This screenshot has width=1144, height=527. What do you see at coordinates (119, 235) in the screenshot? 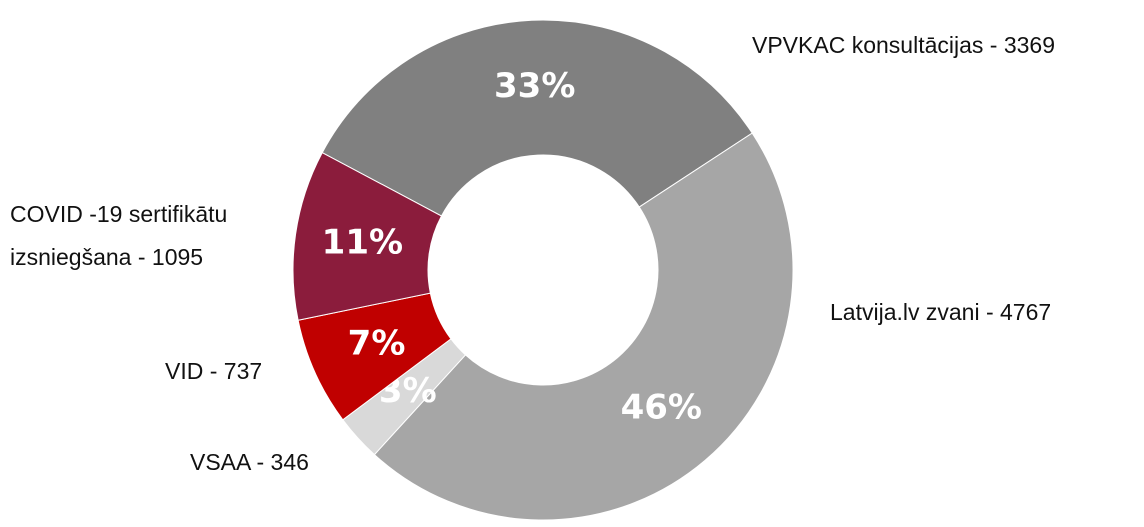
I see `category-label: COVID -19 sertifikātu izsniegšana - 1095` at bounding box center [119, 235].